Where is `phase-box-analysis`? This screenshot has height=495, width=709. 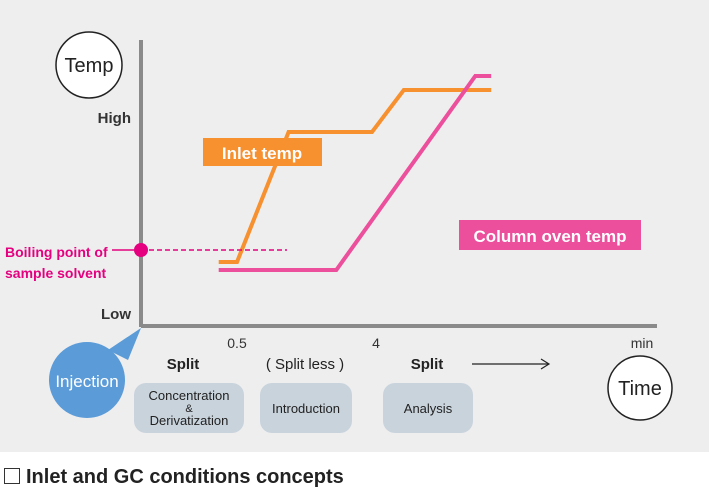 phase-box-analysis is located at coordinates (428, 408).